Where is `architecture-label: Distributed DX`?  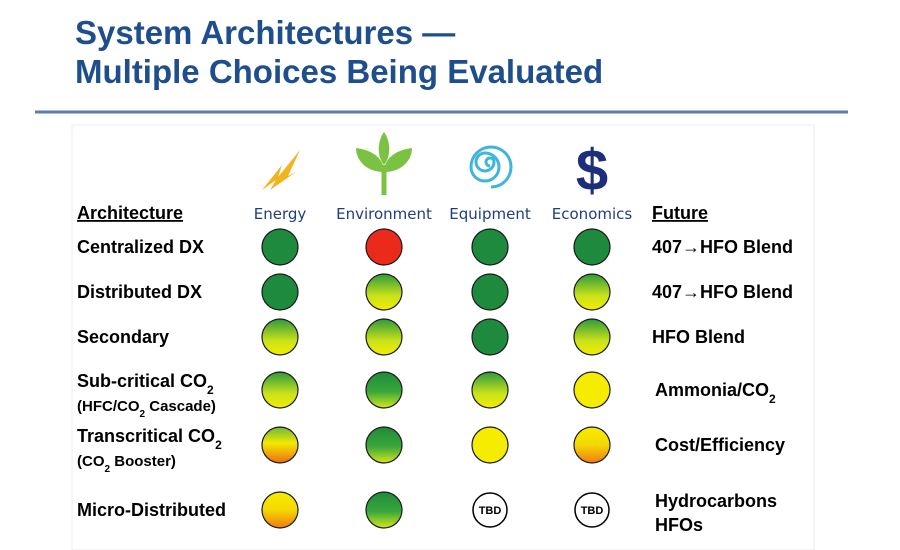 architecture-label: Distributed DX is located at coordinates (139, 292).